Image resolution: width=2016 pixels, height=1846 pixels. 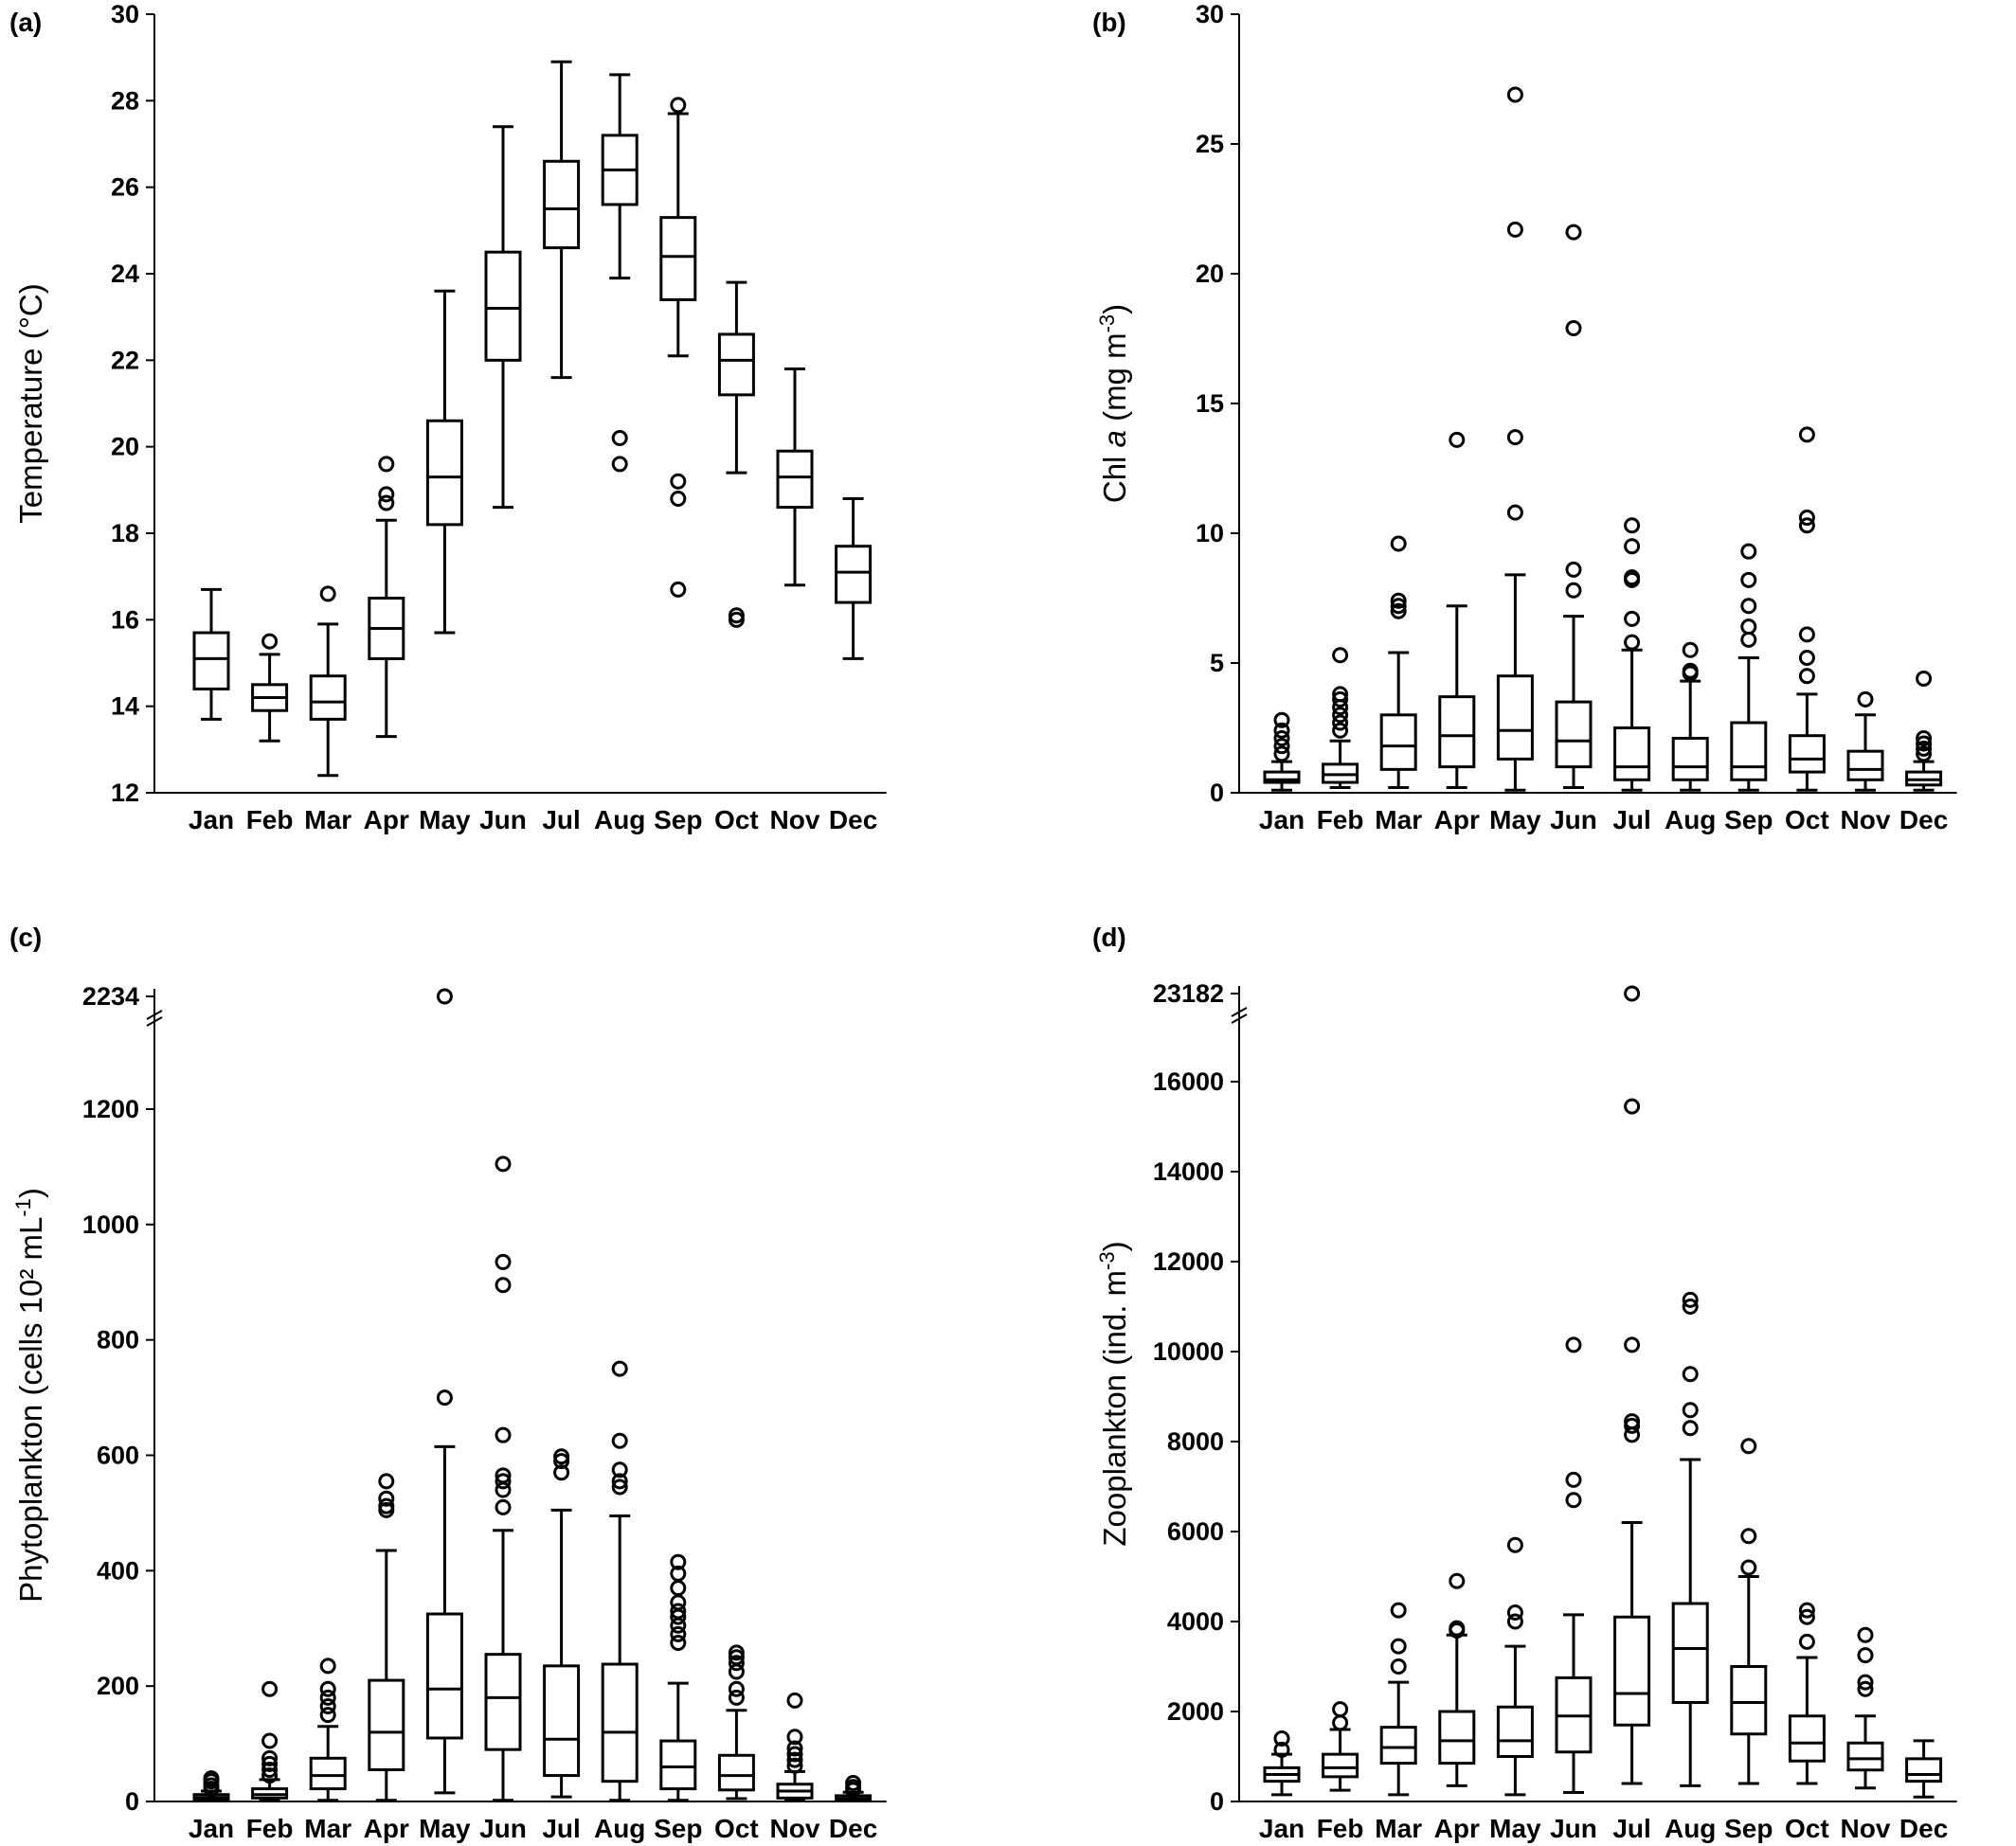 What do you see at coordinates (125, 793) in the screenshot?
I see `y-tick-label: 12` at bounding box center [125, 793].